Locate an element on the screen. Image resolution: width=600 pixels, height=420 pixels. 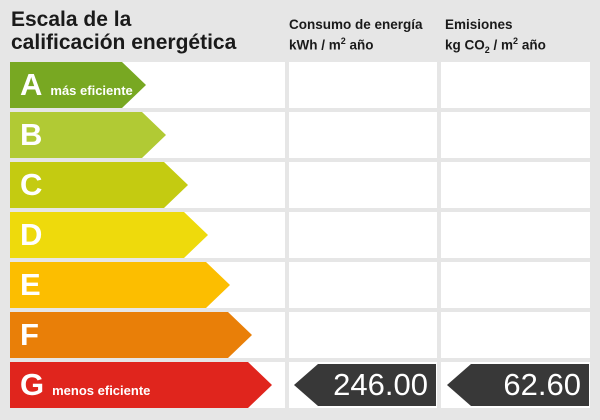
scale-cell-f: F is located at coordinates (147, 335).